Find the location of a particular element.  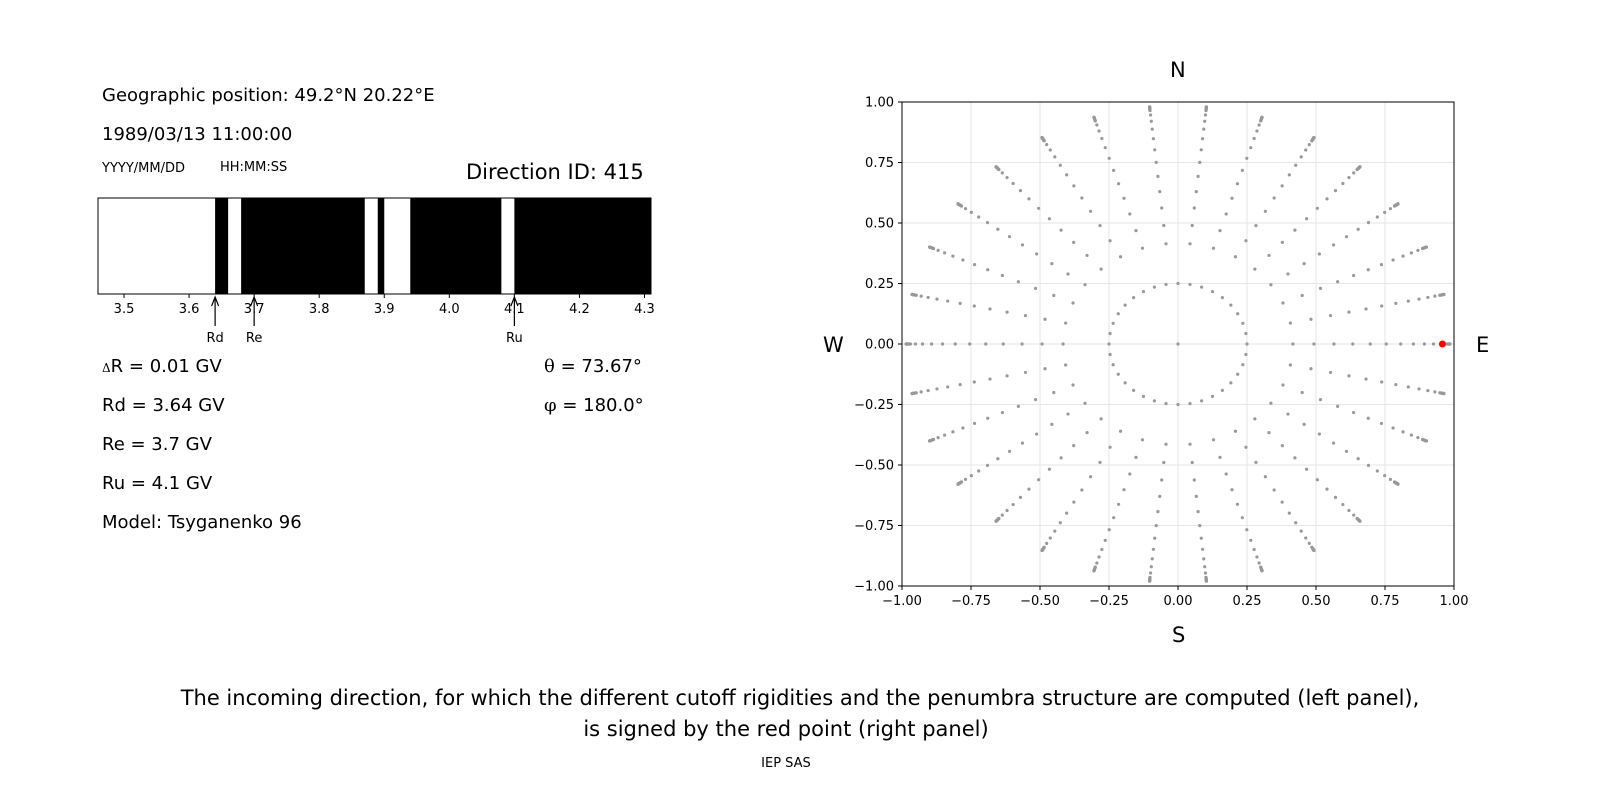

theta-value: θ = 73.67° is located at coordinates (593, 366).